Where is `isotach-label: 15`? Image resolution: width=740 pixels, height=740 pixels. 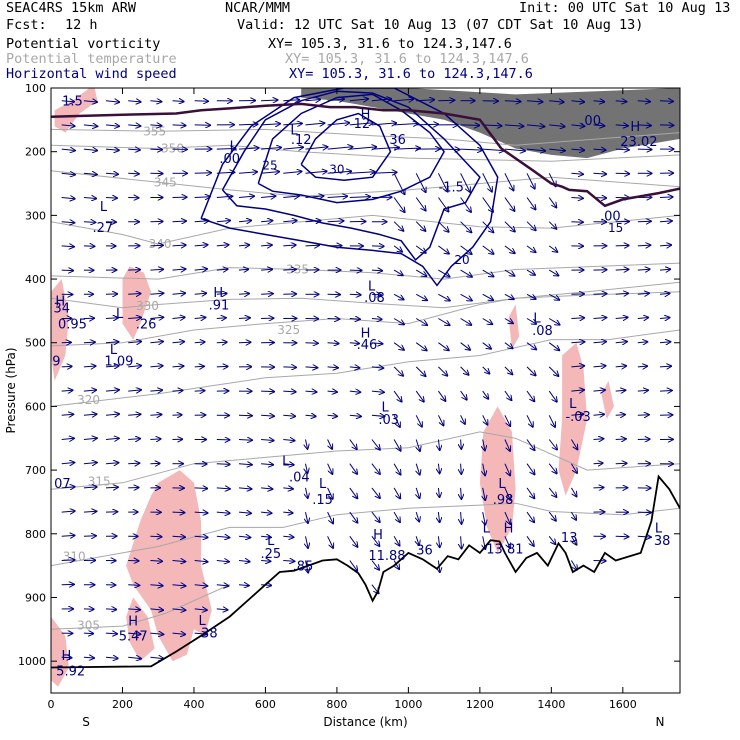 isotach-label: 15 is located at coordinates (615, 228).